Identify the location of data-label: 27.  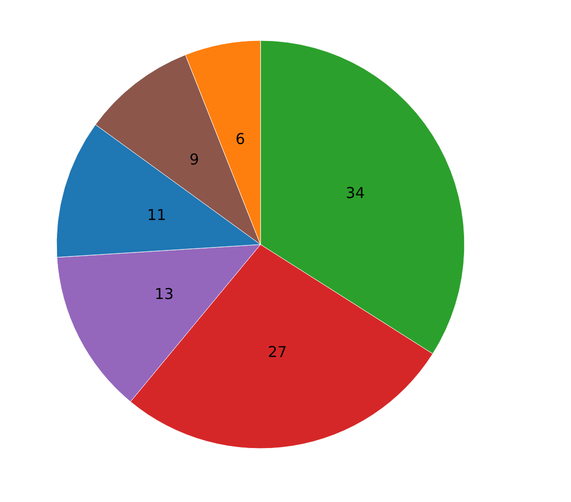
(277, 351).